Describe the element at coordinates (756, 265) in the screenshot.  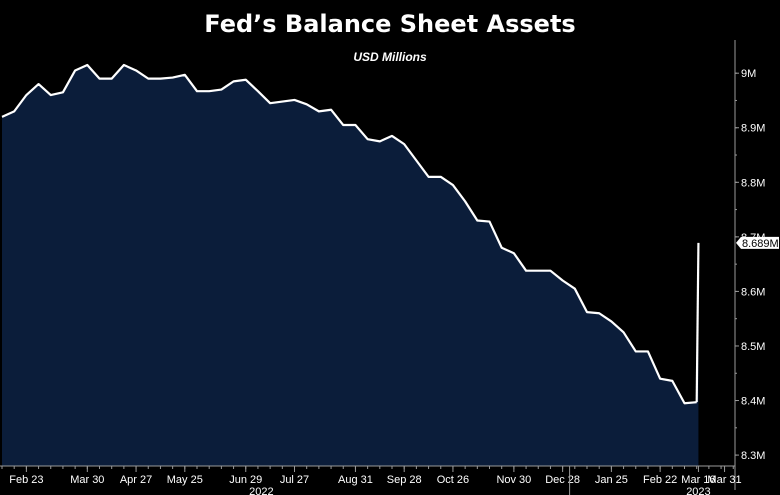
I see `y-axis: 9M8.9M8.8M8.7M8.6M8.5M8.4M8.3M8.689M` at that location.